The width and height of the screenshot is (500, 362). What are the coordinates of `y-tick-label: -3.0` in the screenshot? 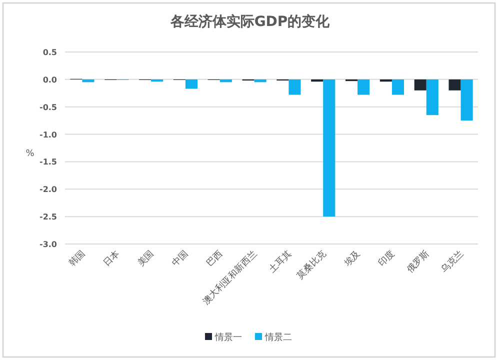 It's located at (49, 244).